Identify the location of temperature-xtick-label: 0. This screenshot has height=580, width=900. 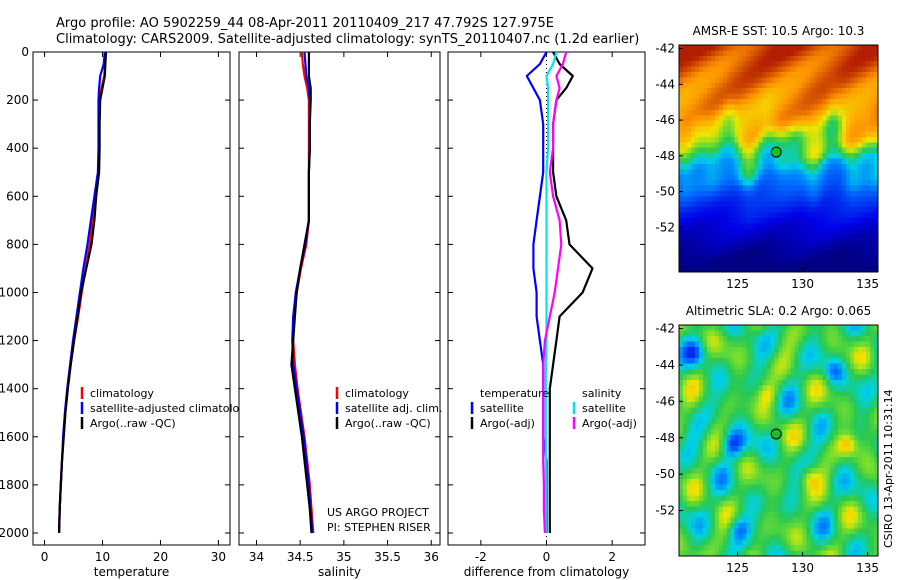
(45, 557).